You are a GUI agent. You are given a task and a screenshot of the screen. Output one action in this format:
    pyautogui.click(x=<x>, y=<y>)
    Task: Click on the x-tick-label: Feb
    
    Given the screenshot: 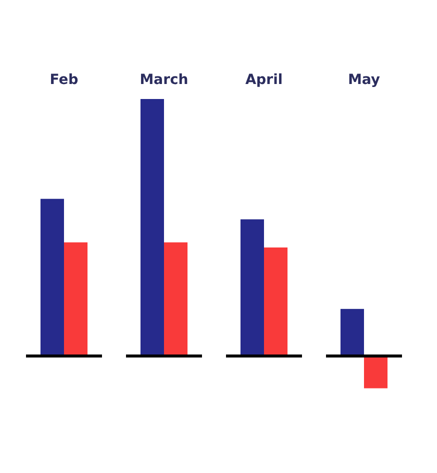 What is the action you would take?
    pyautogui.click(x=64, y=80)
    